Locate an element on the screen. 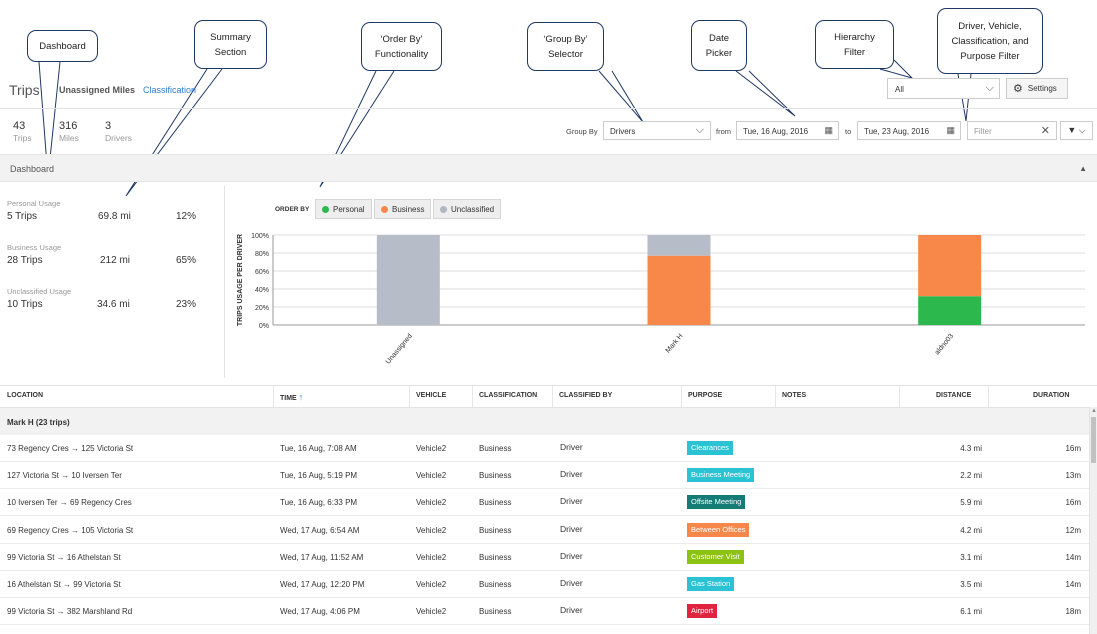 The image size is (1097, 634). table-scrollbar: ▲ is located at coordinates (1093, 520).